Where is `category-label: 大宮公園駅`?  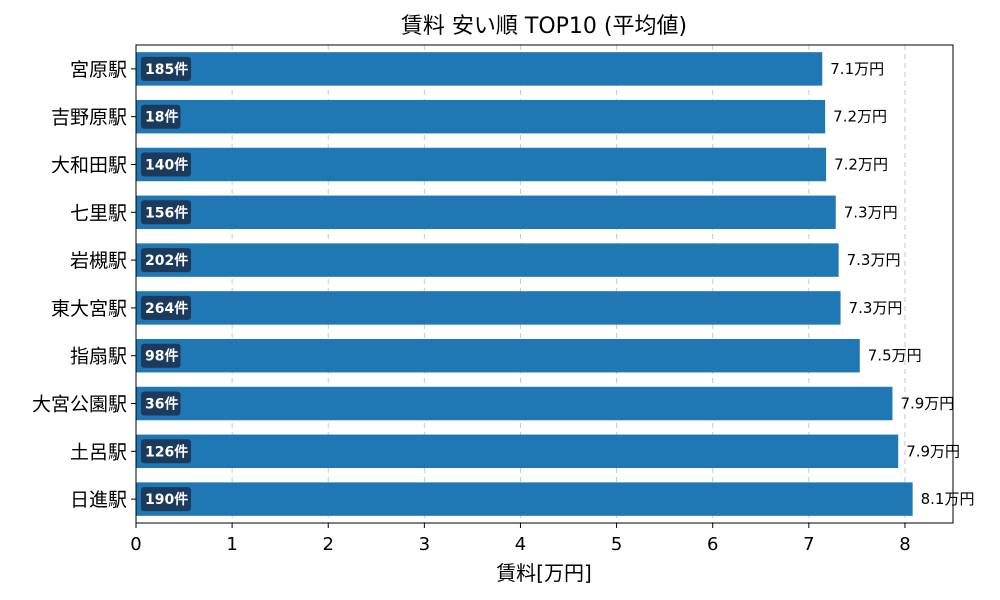 category-label: 大宮公園駅 is located at coordinates (79, 405).